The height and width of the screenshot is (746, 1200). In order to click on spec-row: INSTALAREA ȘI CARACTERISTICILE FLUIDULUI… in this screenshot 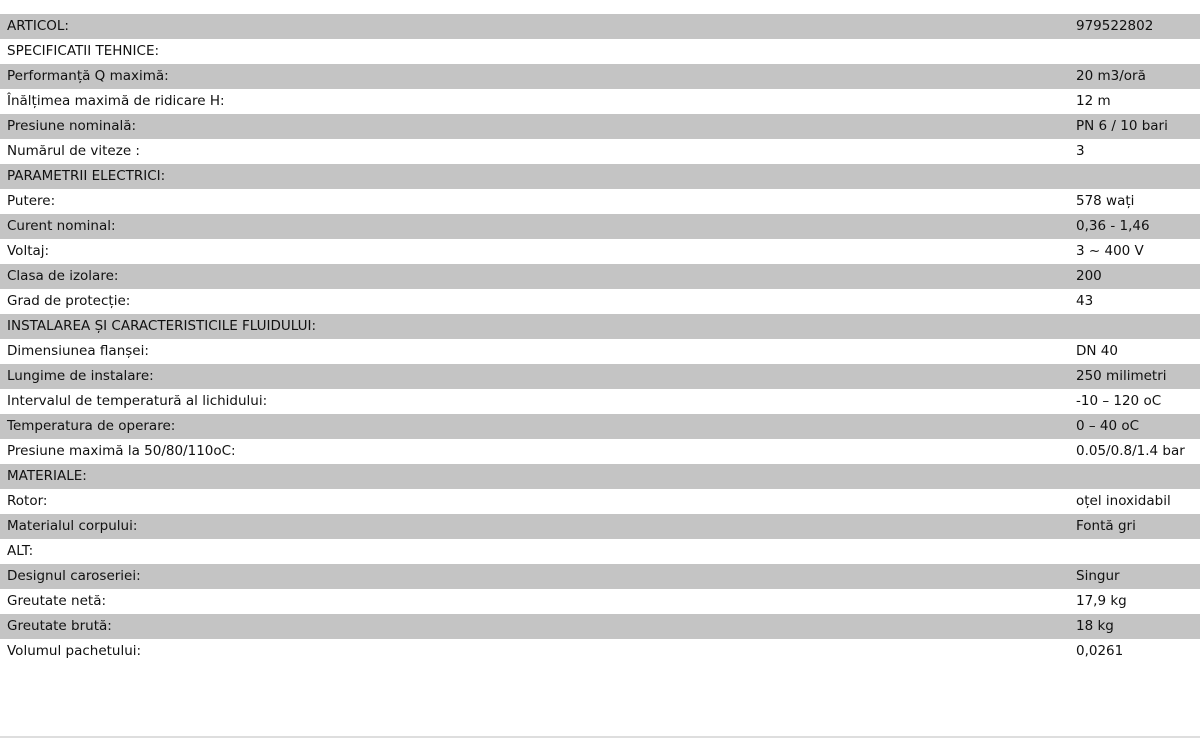, I will do `click(600, 326)`.